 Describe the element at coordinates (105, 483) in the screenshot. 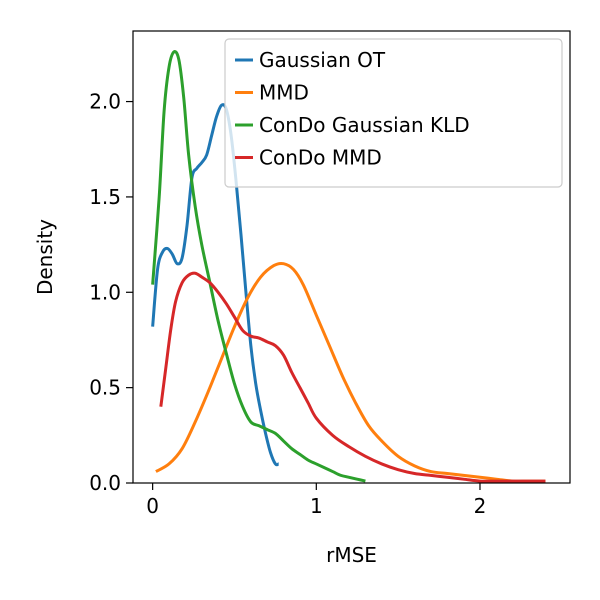

I see `y-tick-label: 0.0` at that location.